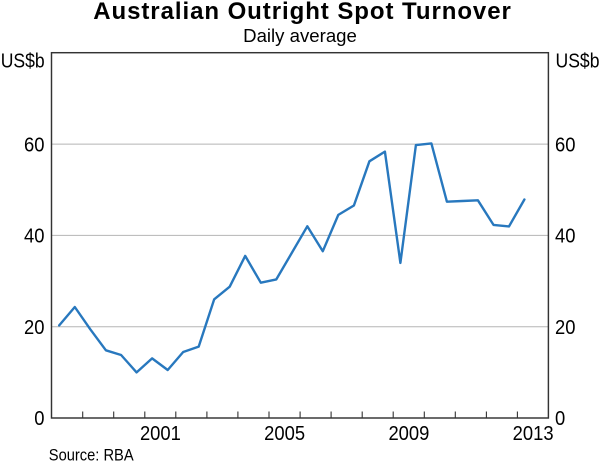 The image size is (600, 464). Describe the element at coordinates (533, 434) in the screenshot. I see `svg-text: 2013` at that location.